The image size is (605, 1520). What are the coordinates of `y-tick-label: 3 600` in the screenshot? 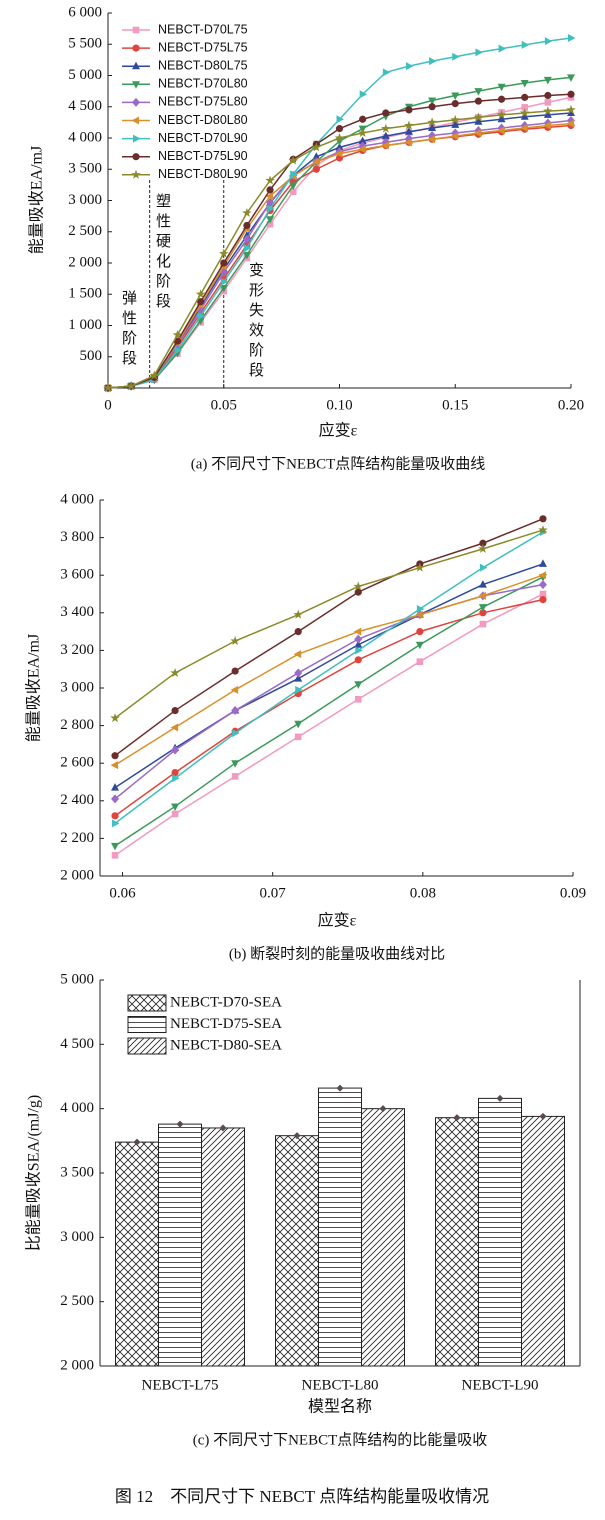 It's located at (77, 575).